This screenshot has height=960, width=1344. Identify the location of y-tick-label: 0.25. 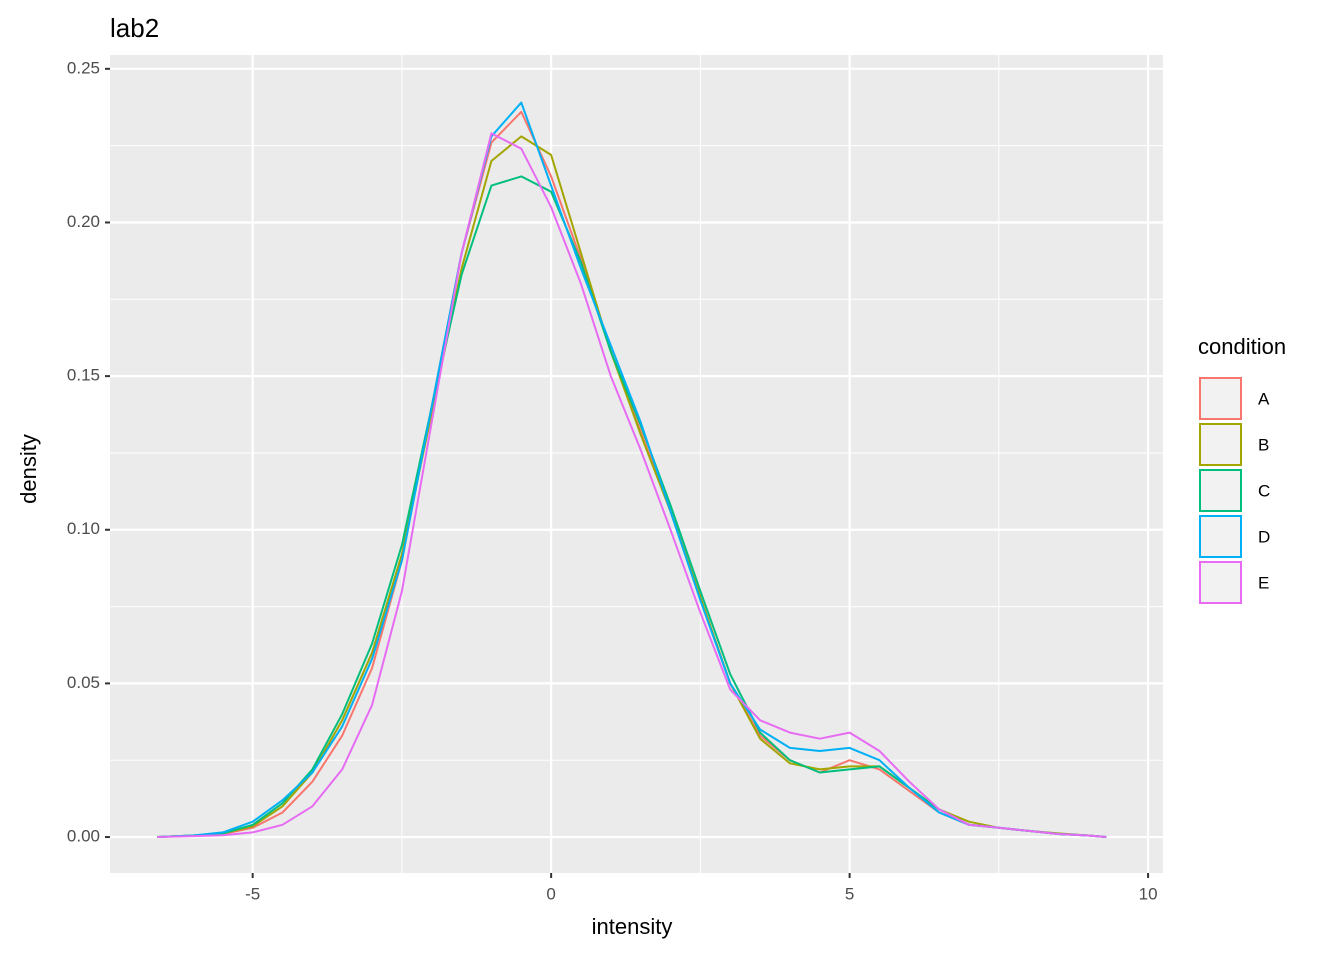
(83, 67).